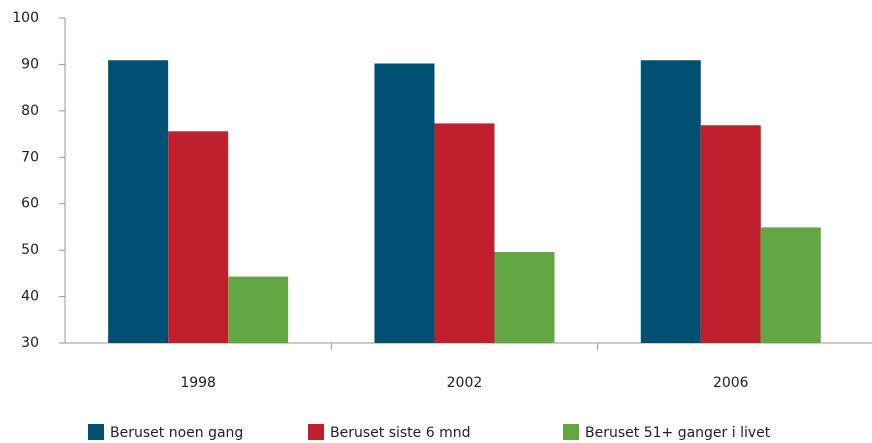 This screenshot has height=443, width=872. Describe the element at coordinates (465, 383) in the screenshot. I see `x-tick-label: 2002` at that location.